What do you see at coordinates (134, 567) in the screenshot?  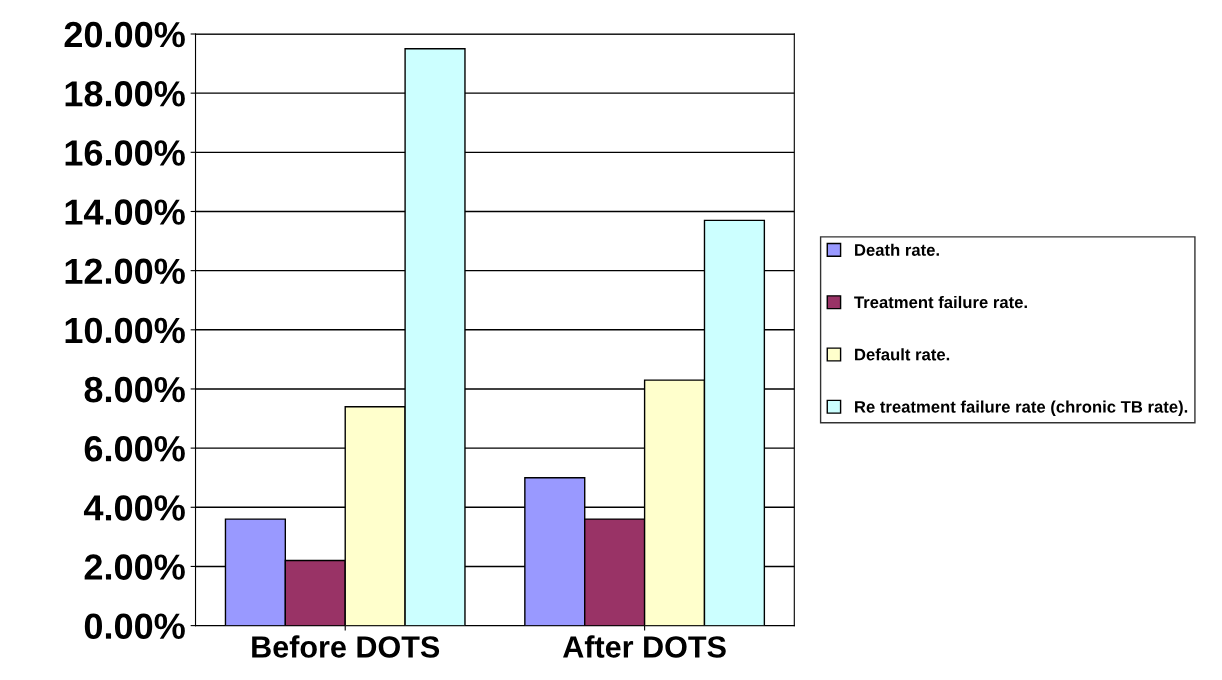 I see `y-tick-label: 2.00%` at bounding box center [134, 567].